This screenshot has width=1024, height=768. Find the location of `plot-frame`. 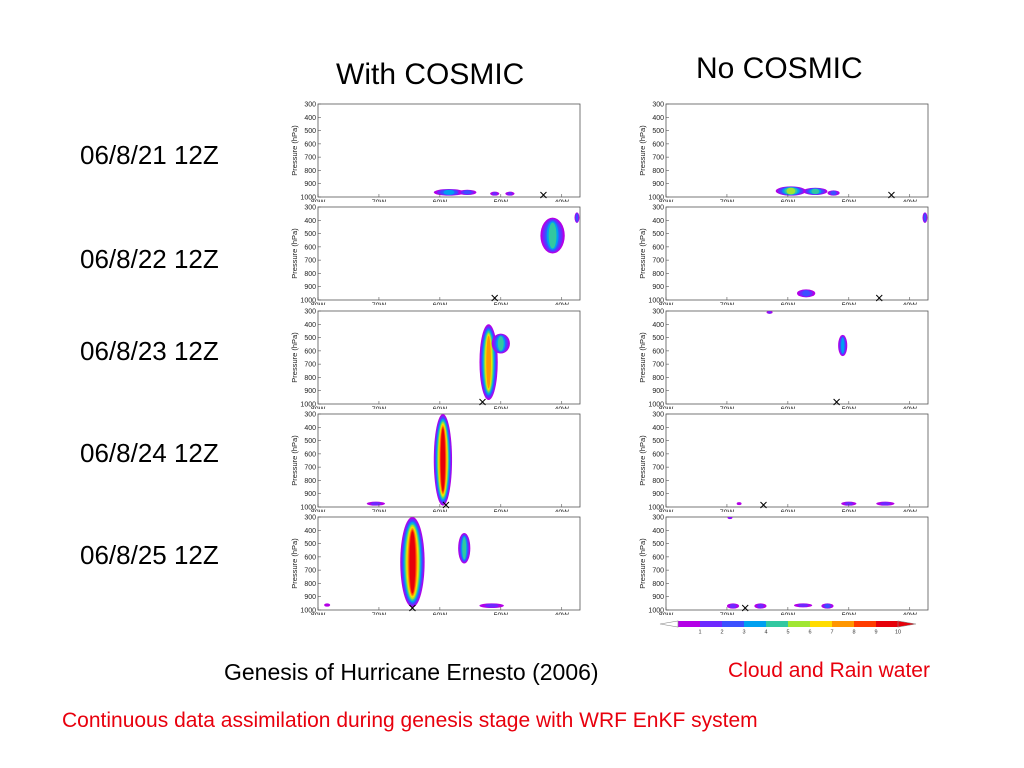

plot-frame is located at coordinates (797, 460).